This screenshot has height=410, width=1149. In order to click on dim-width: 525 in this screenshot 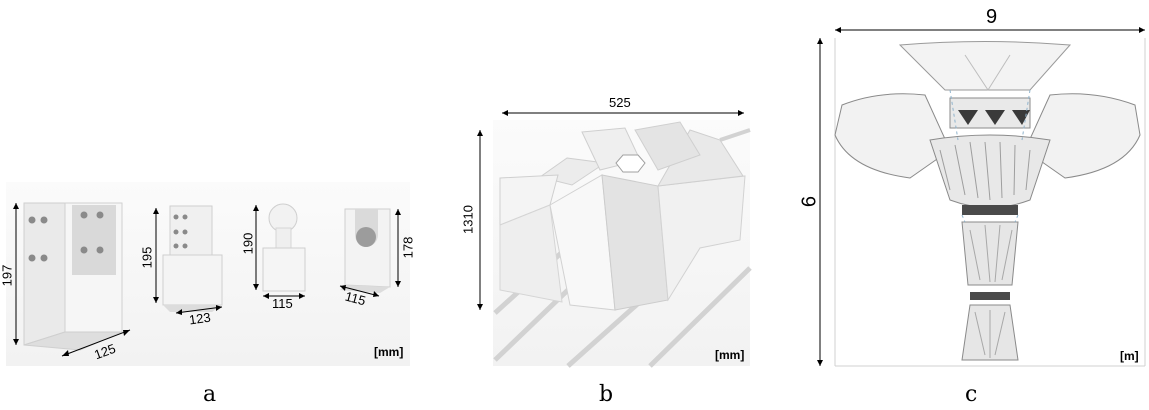, I will do `click(620, 102)`.